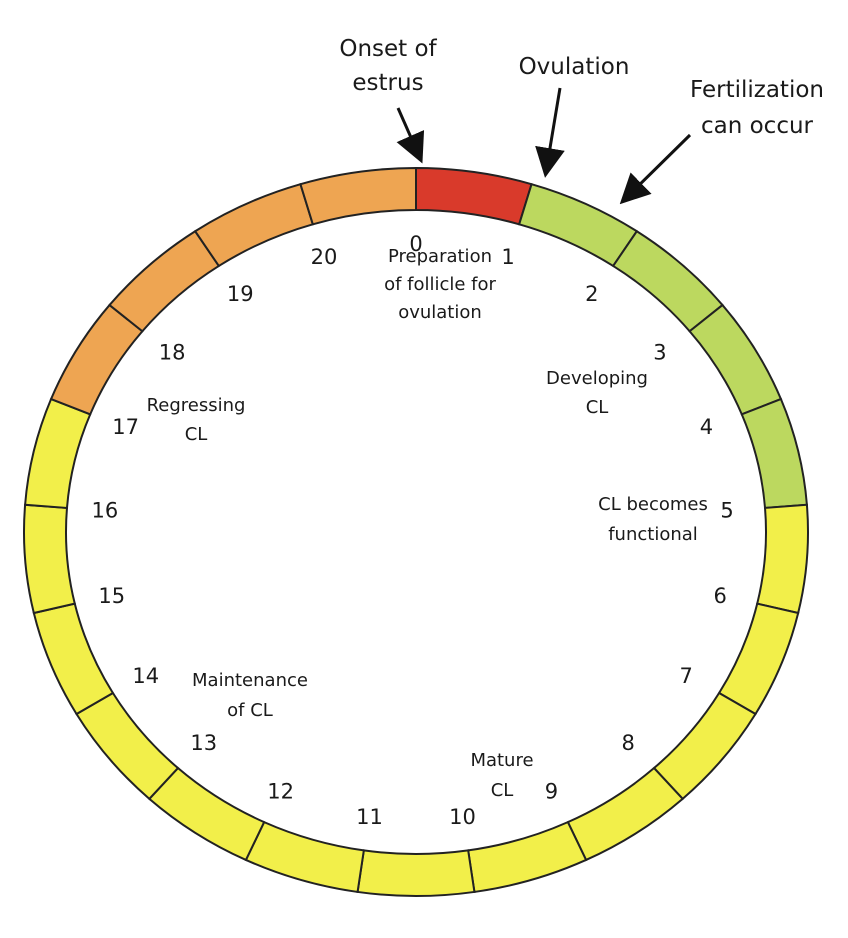 This screenshot has width=848, height=938. I want to click on prep-label-line3: ovulation, so click(440, 312).